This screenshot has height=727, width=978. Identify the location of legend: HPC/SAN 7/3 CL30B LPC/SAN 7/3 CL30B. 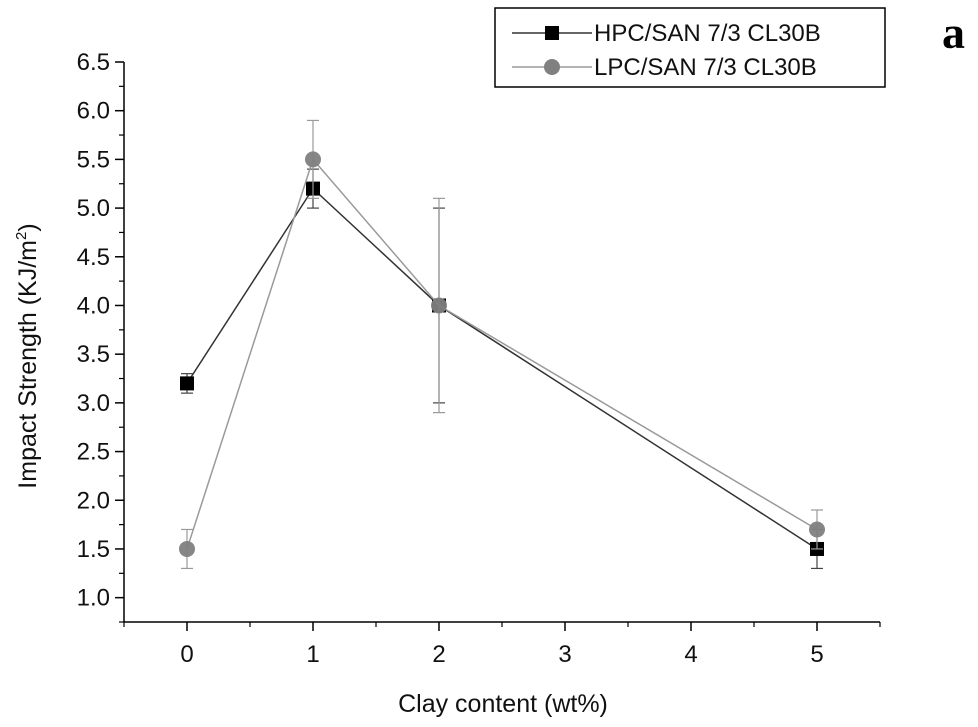
(690, 47).